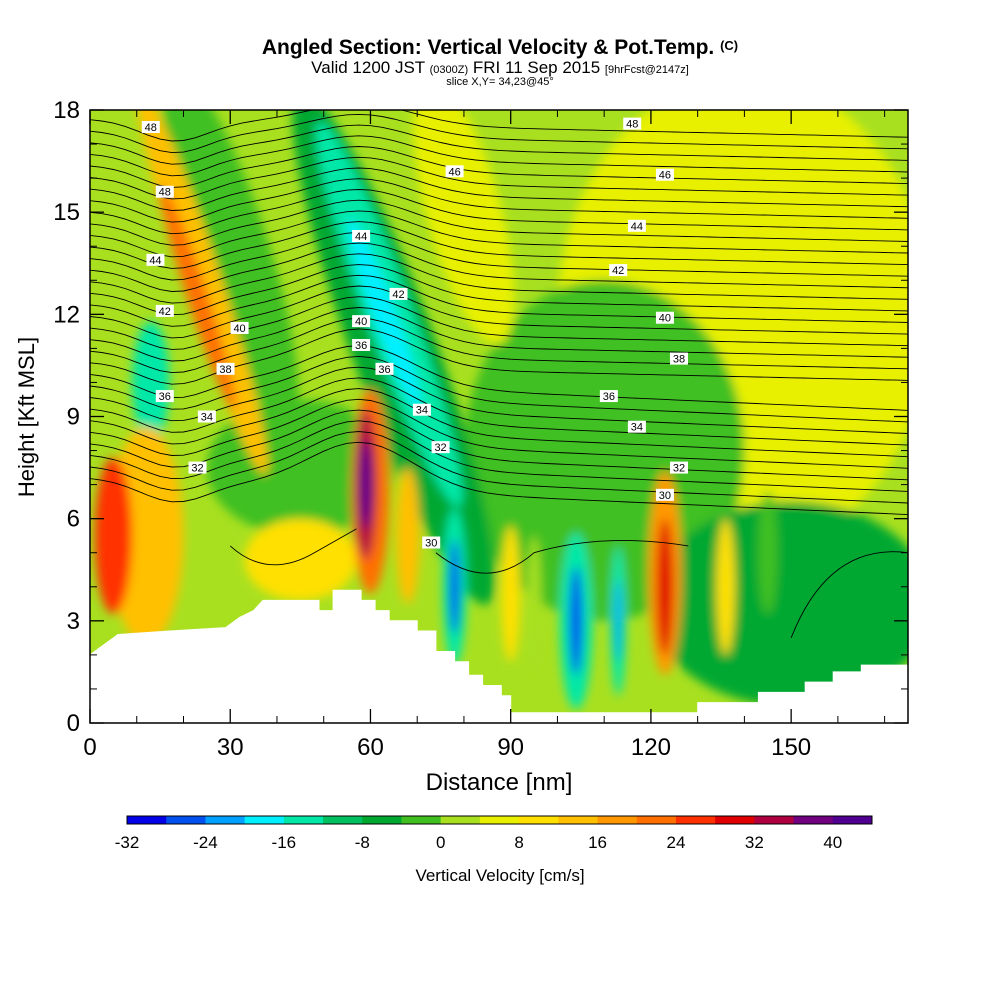 This screenshot has width=1000, height=1000. What do you see at coordinates (791, 747) in the screenshot?
I see `x-tick-label: 150` at bounding box center [791, 747].